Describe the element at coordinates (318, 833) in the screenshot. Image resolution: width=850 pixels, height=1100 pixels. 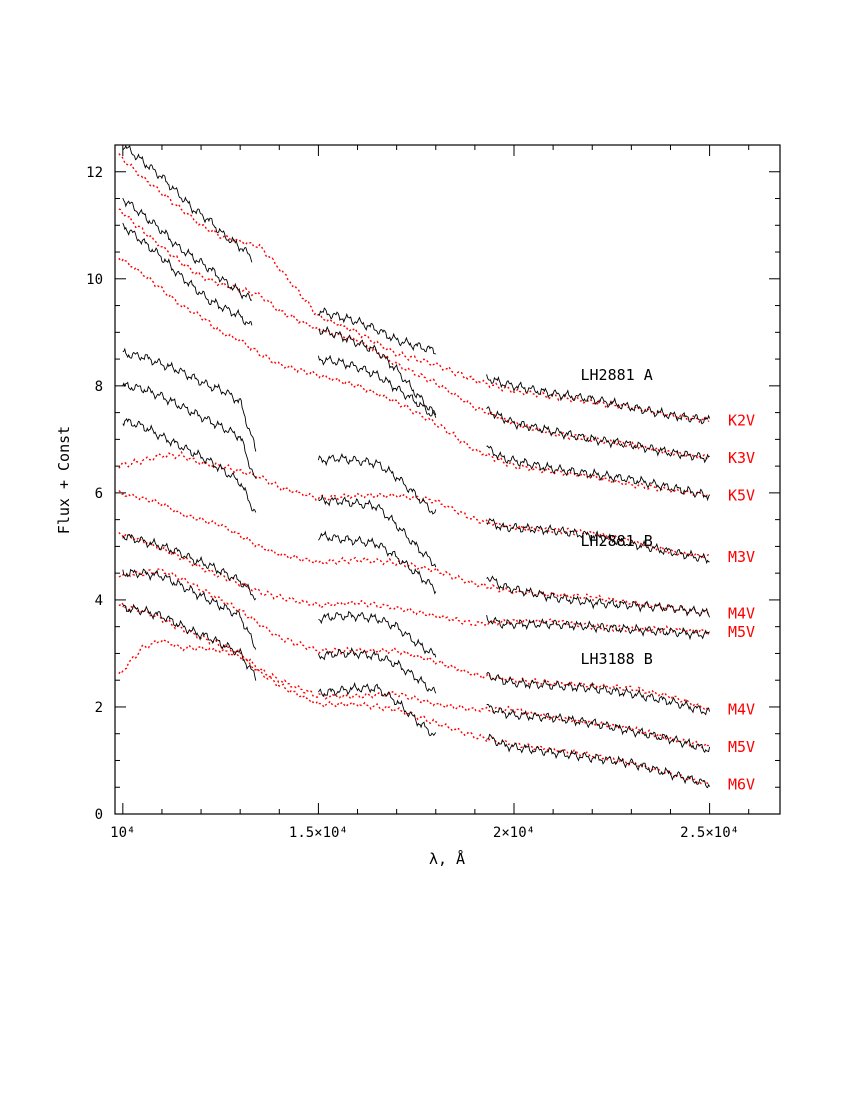
I see `x-tick-label: 1.5×10⁴` at that location.